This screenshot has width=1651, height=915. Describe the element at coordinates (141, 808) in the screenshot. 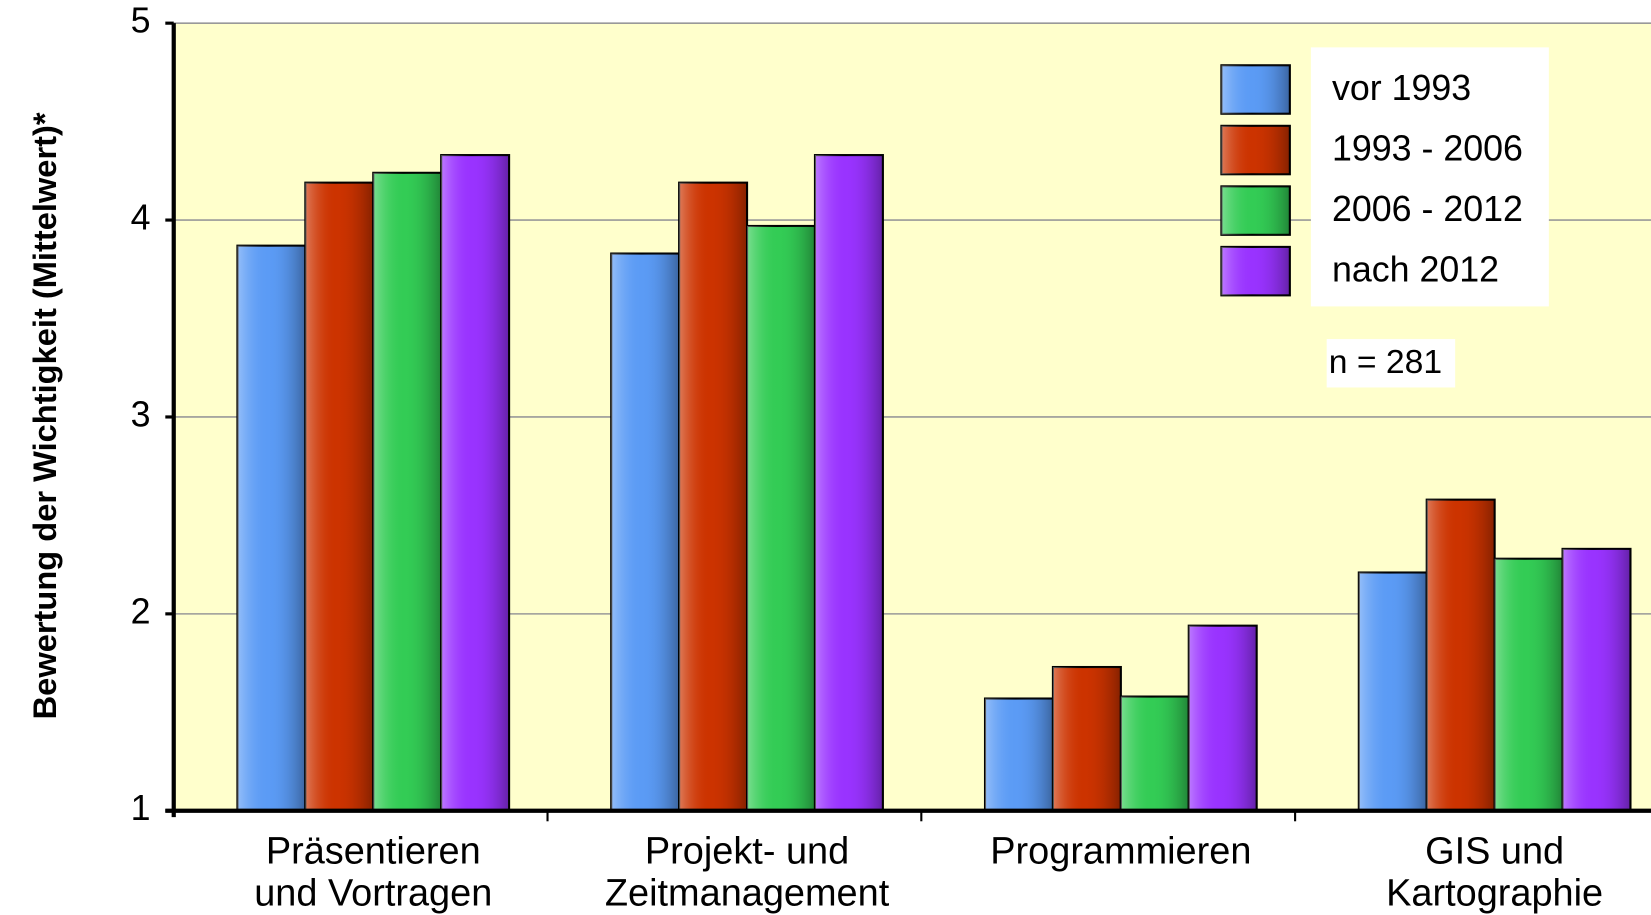

I see `y-tick-label: 1` at that location.